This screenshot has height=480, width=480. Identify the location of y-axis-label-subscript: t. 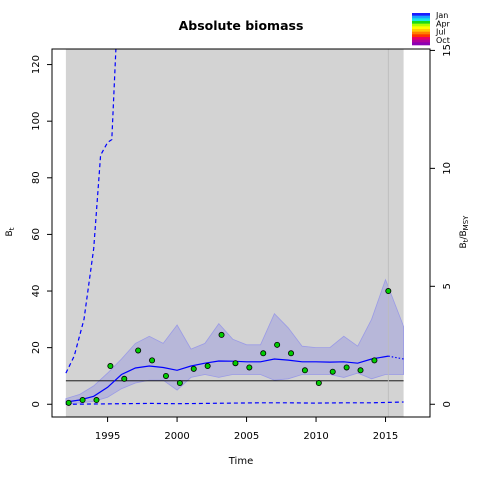
(12, 228).